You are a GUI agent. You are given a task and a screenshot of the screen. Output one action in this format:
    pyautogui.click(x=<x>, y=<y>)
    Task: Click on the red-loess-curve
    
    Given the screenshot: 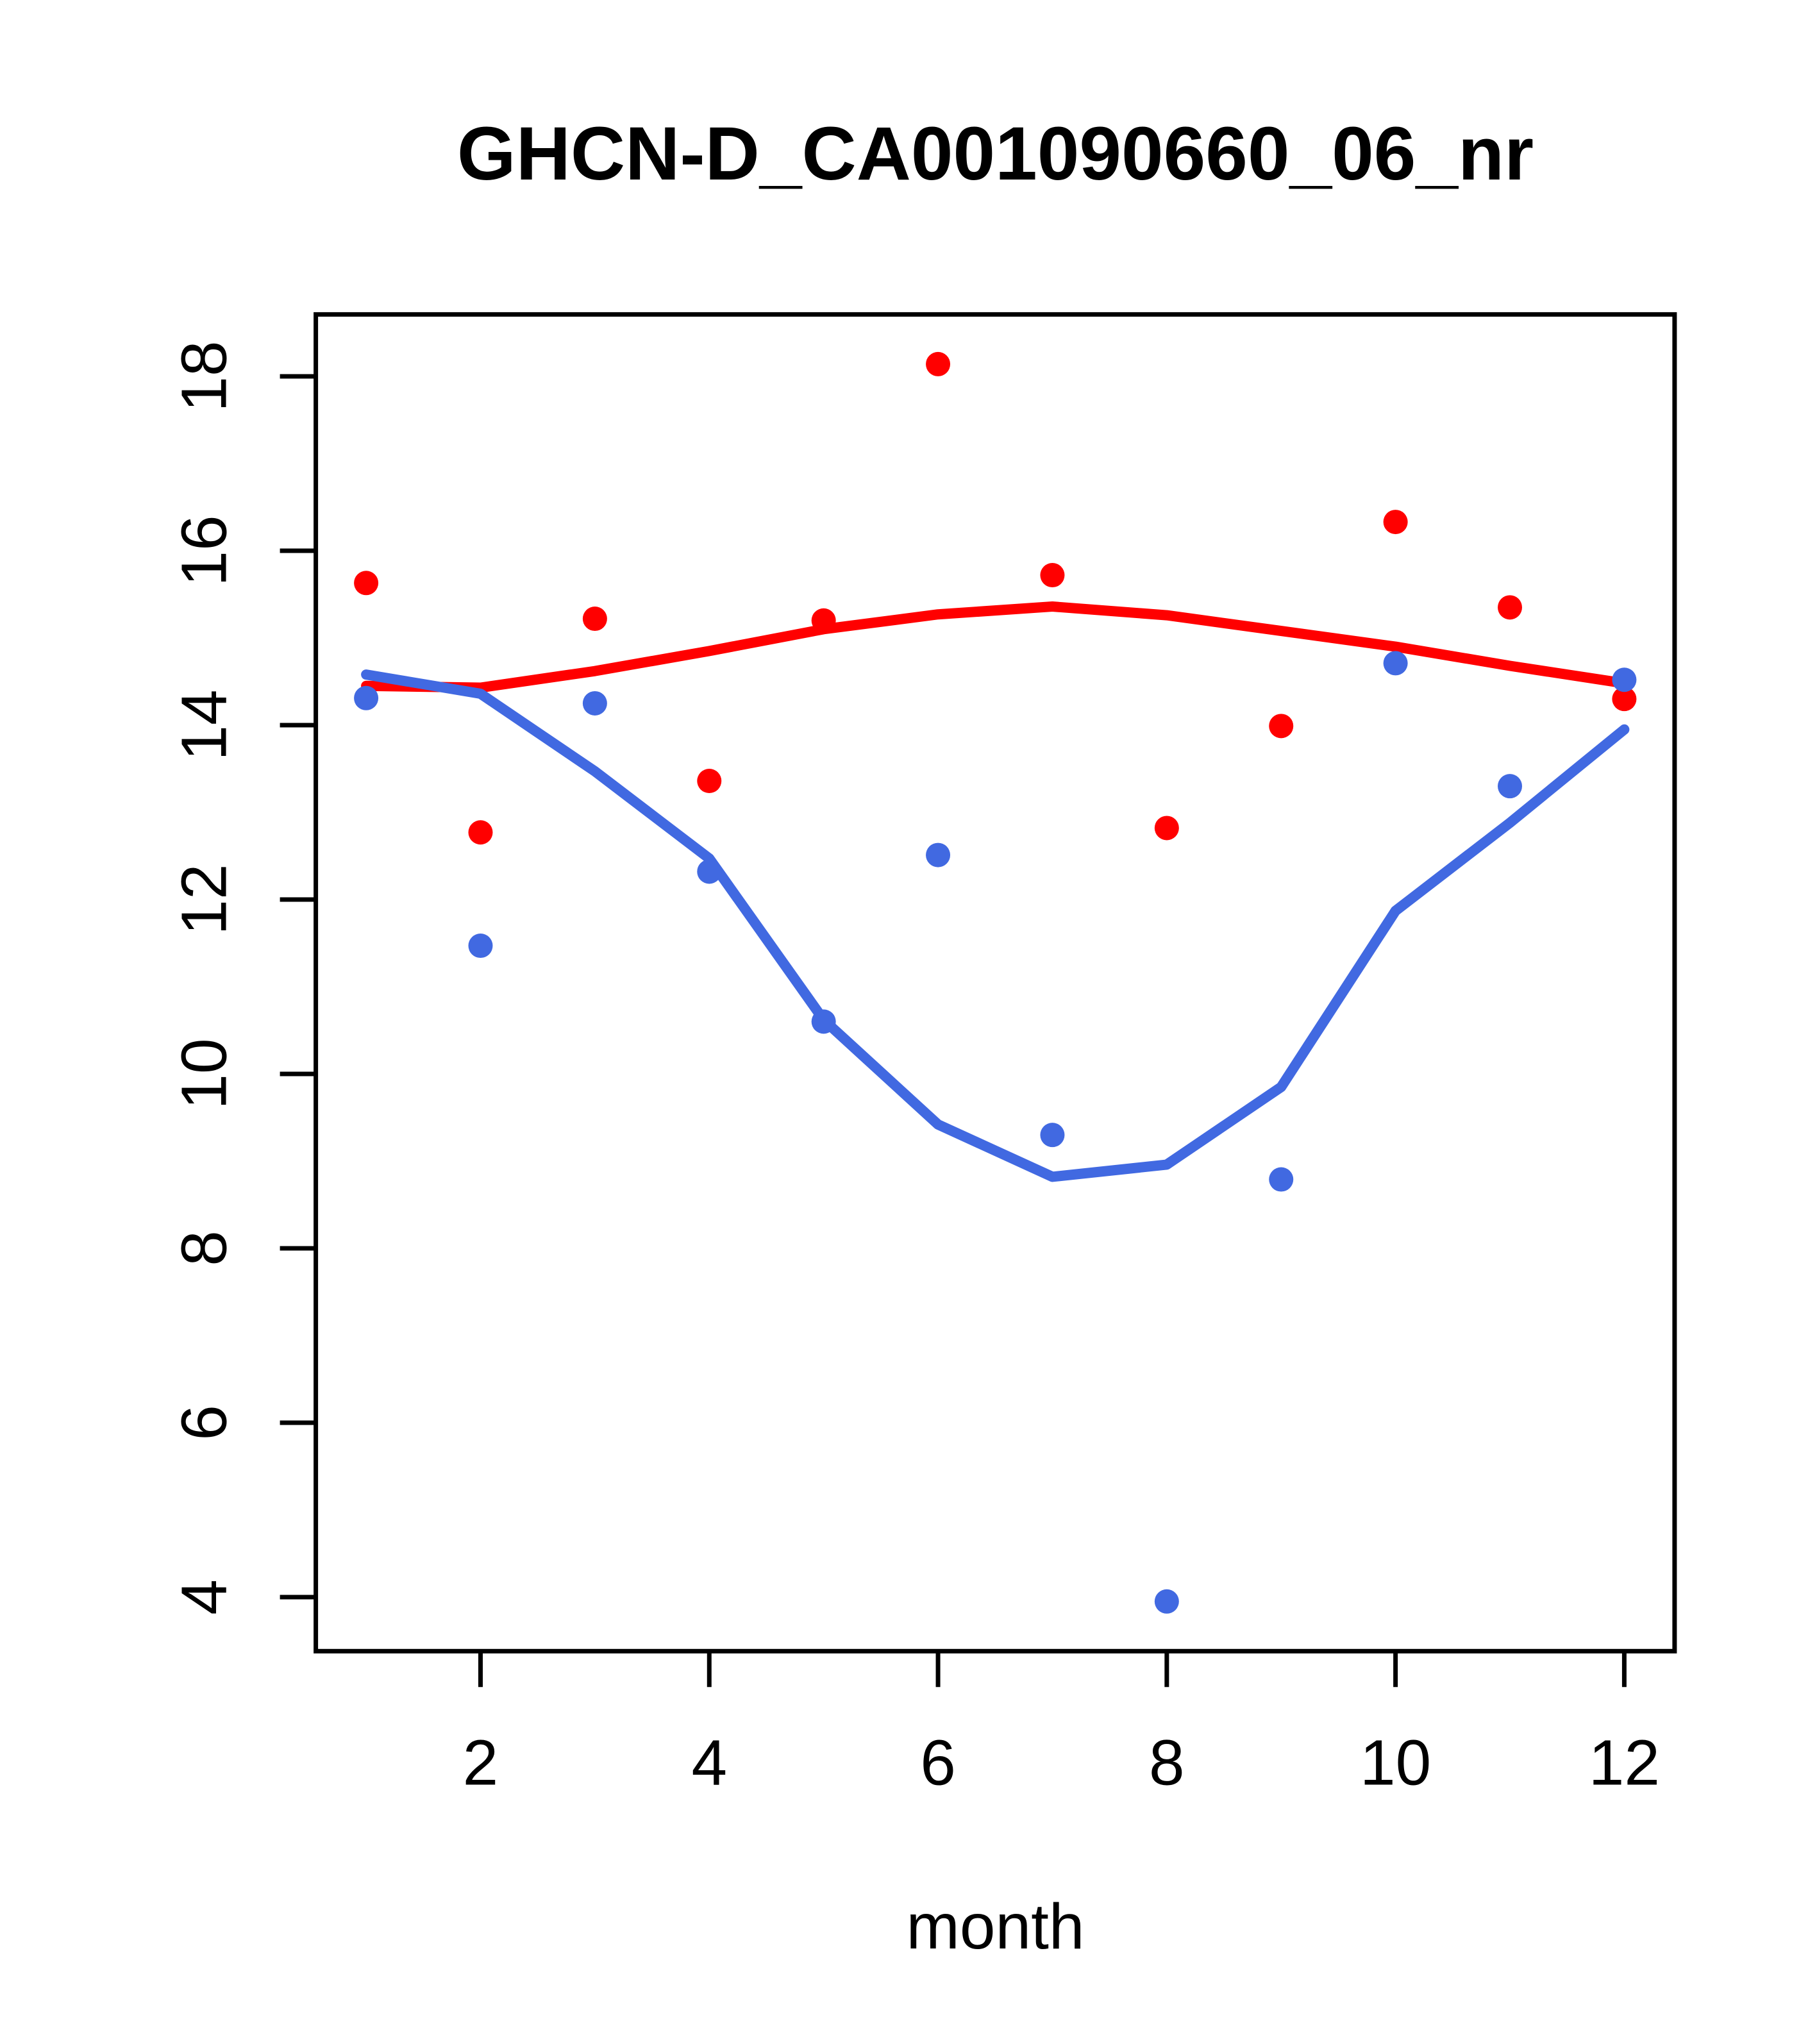 What is the action you would take?
    pyautogui.click(x=995, y=647)
    